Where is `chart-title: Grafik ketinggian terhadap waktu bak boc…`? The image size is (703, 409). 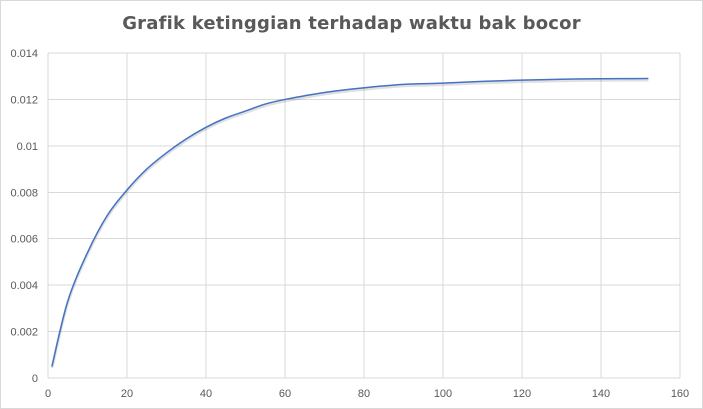
chart-title: Grafik ketinggian terhadap waktu bak boc… is located at coordinates (351, 23).